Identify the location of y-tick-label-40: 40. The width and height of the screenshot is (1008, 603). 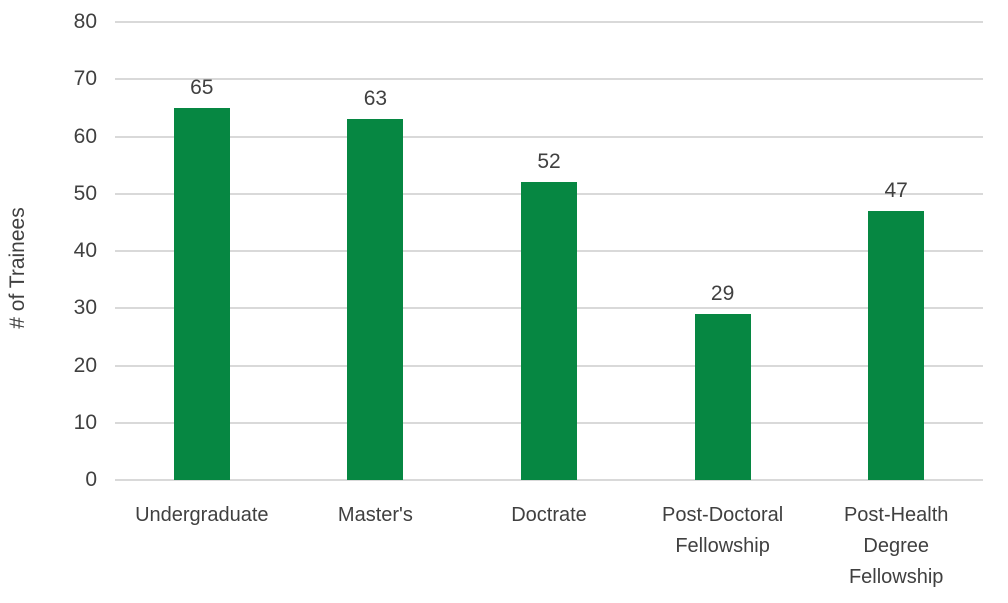
(85, 250).